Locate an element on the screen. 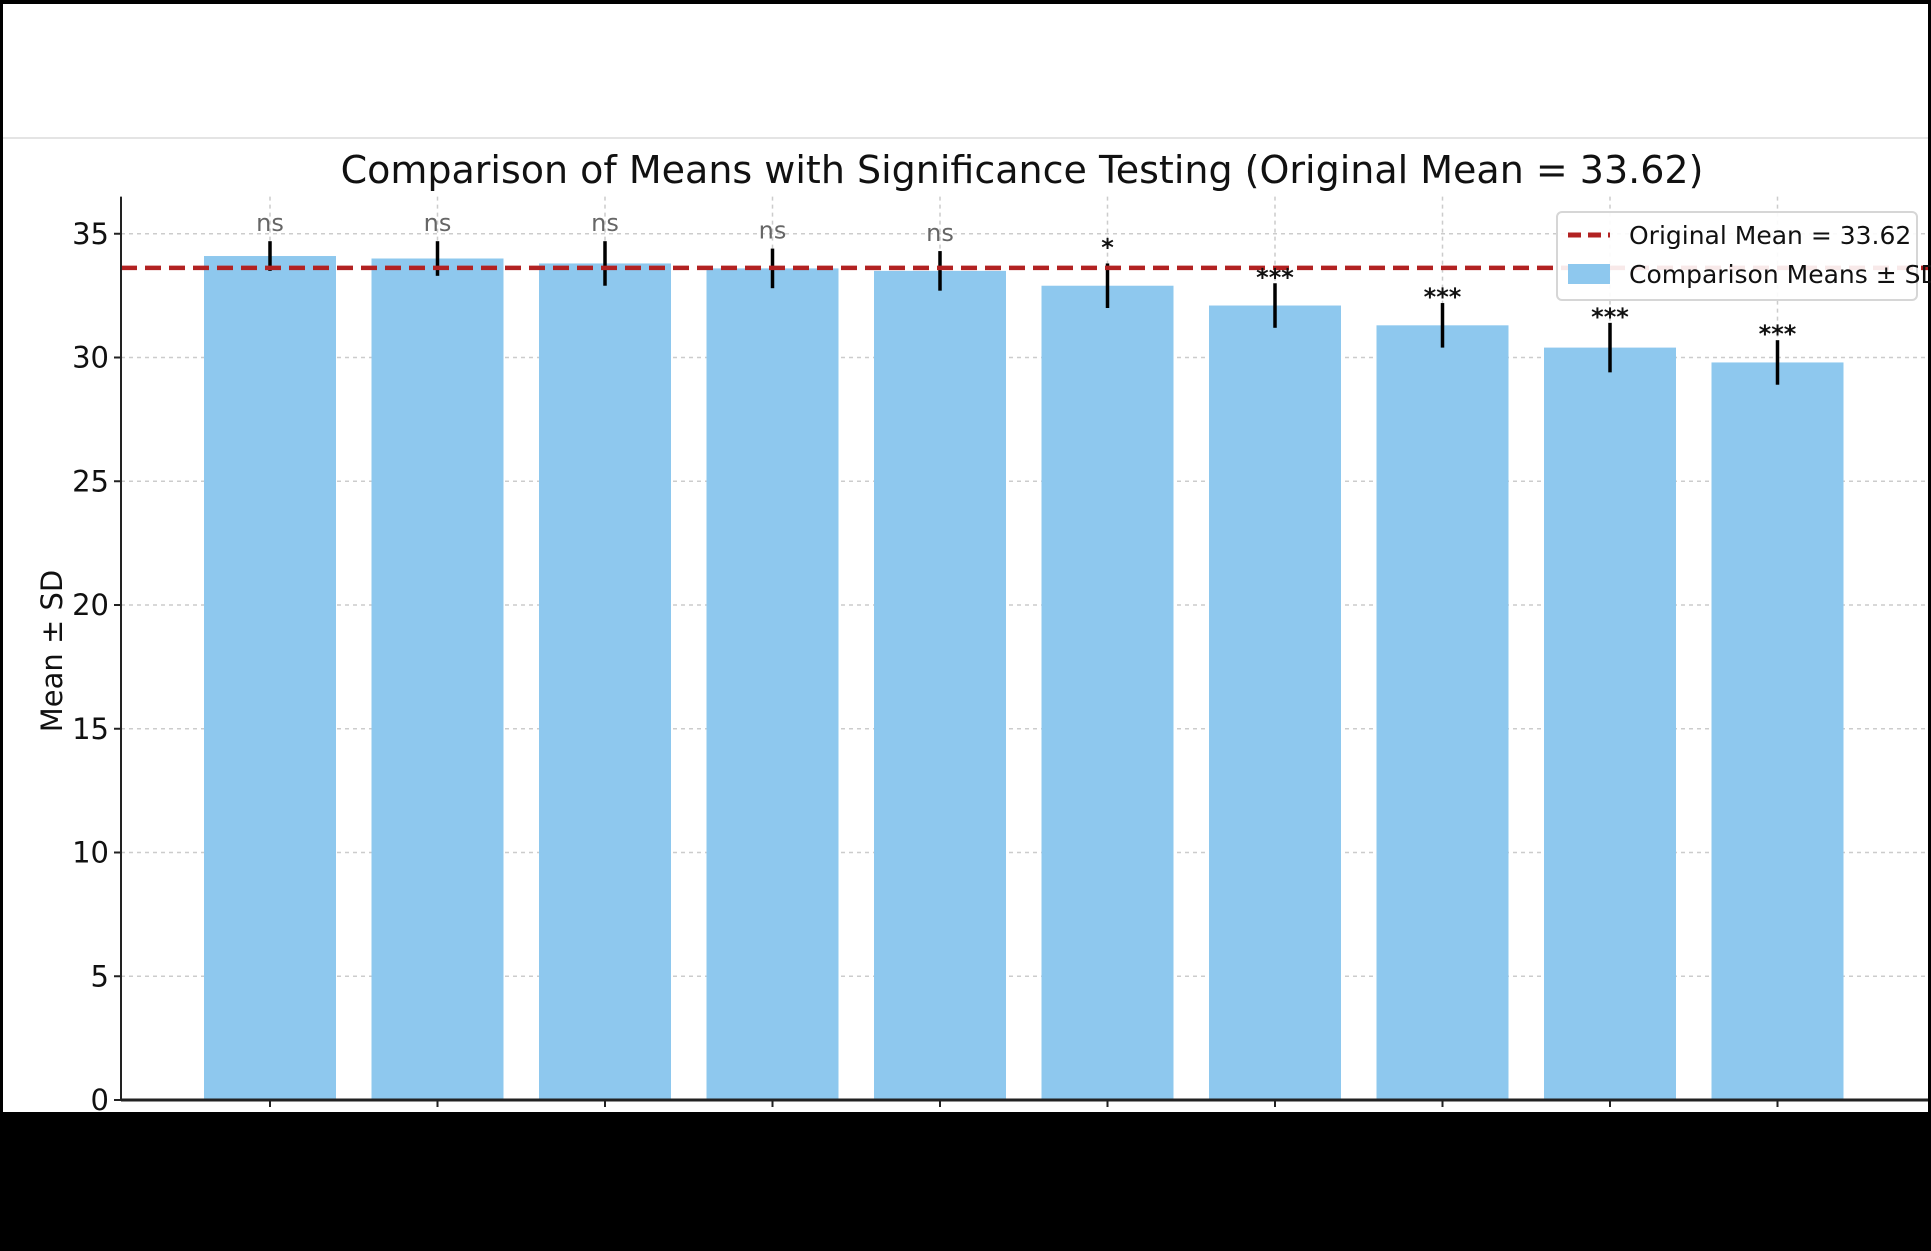  y-tick-label: 30 is located at coordinates (90, 358).